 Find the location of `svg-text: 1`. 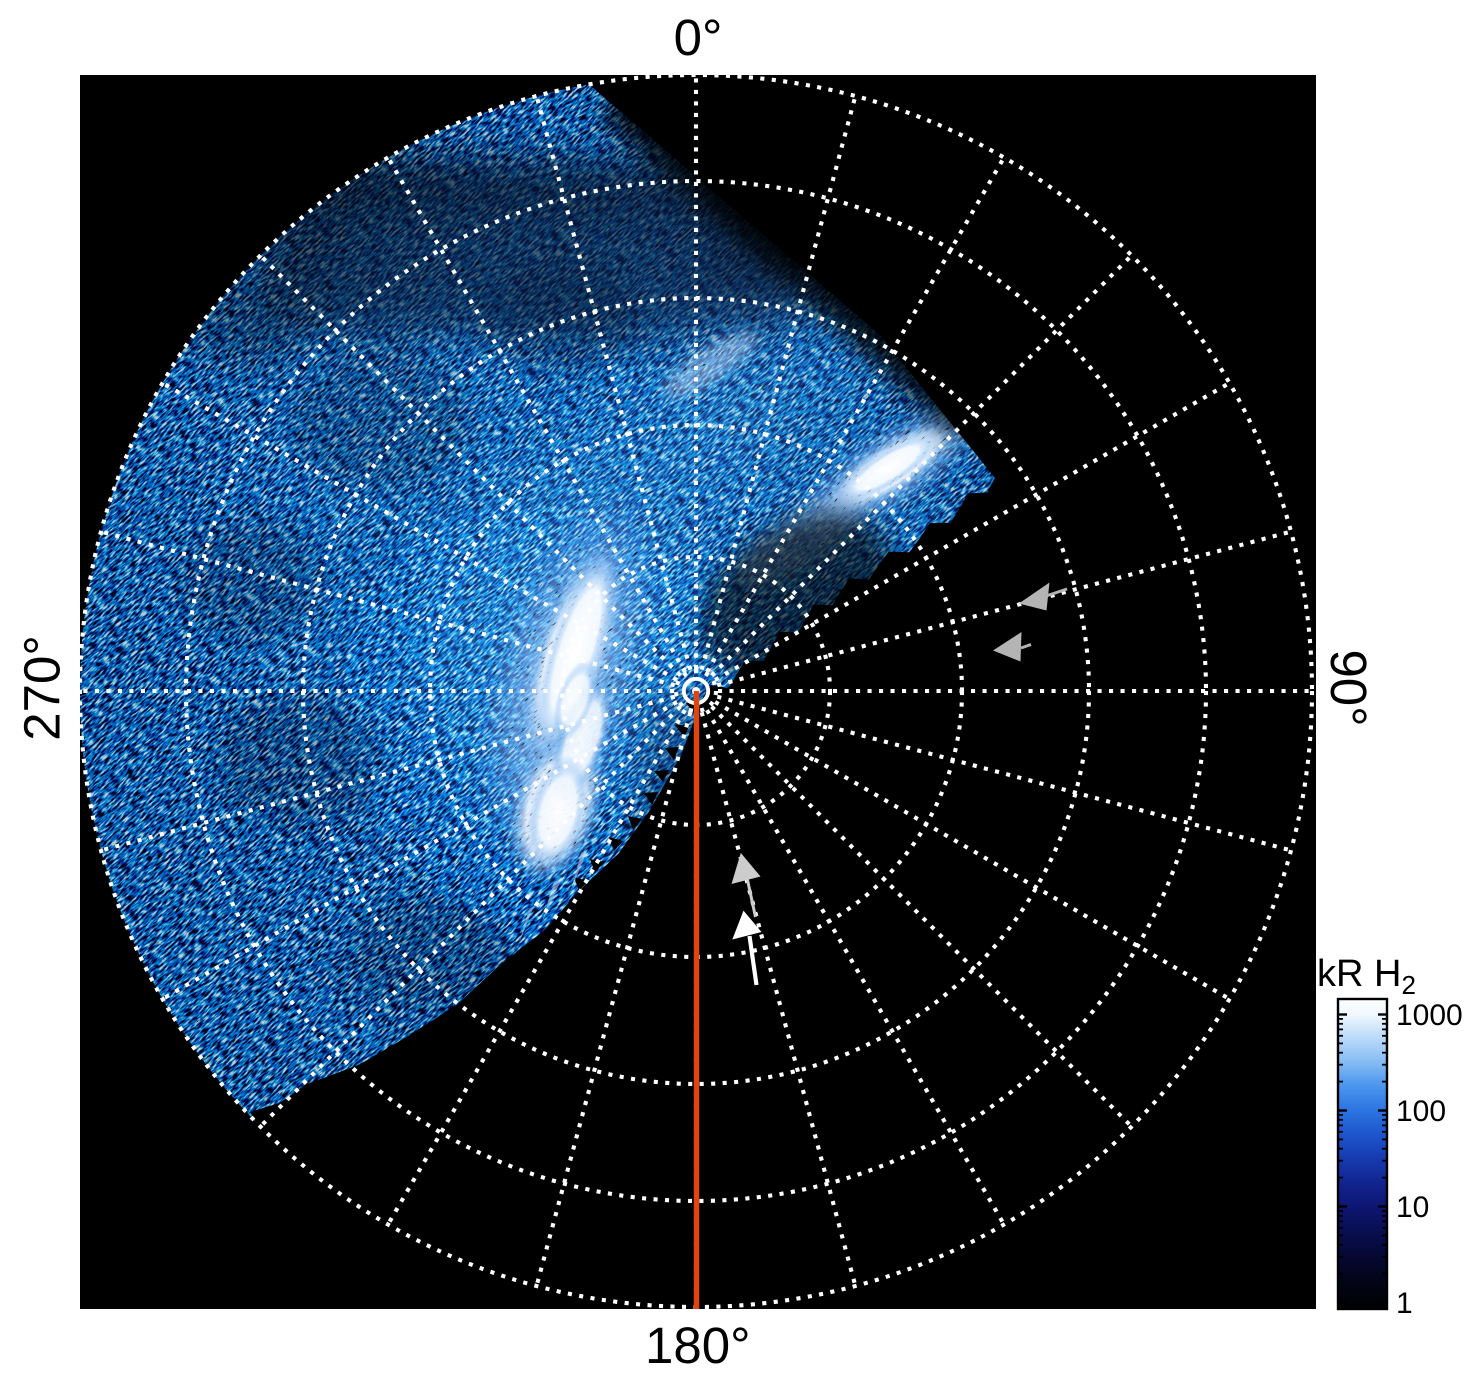

svg-text: 1 is located at coordinates (1404, 1303).